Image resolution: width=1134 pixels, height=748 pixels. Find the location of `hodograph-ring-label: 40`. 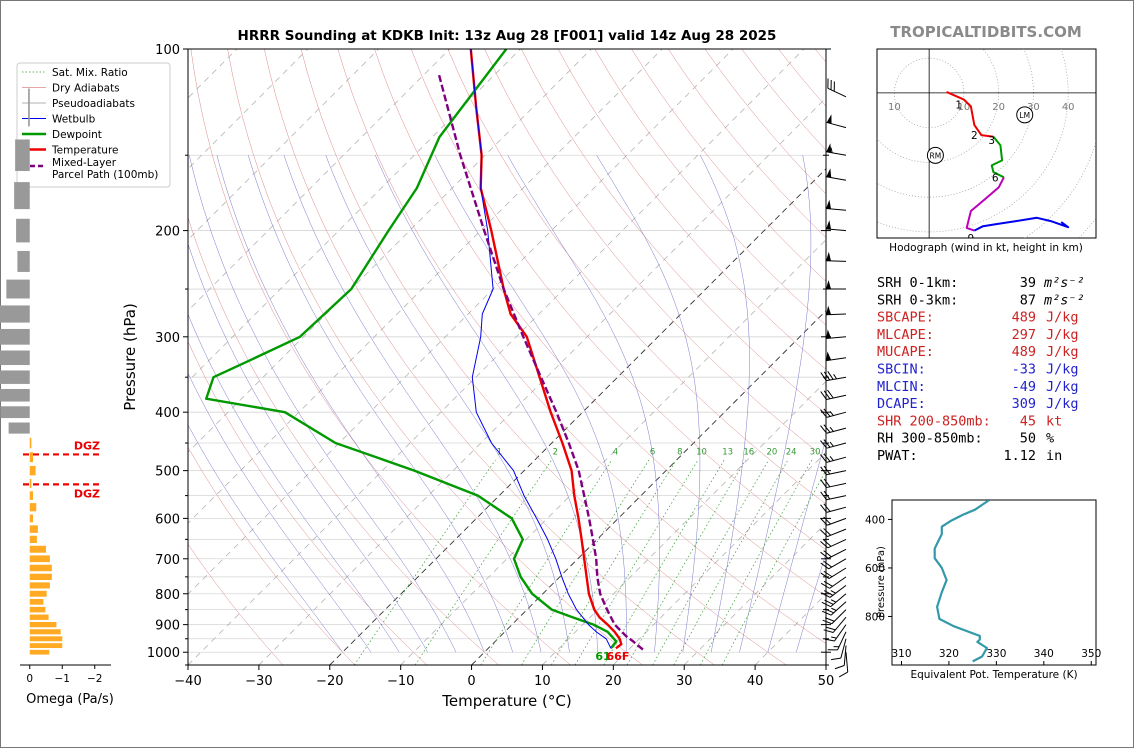

hodograph-ring-label: 40 is located at coordinates (1068, 107).